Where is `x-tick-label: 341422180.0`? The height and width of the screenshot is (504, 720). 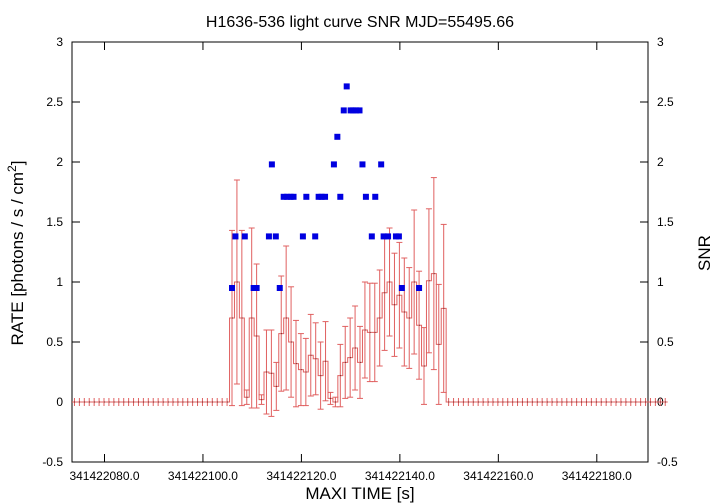 x-tick-label: 341422180.0 is located at coordinates (597, 476).